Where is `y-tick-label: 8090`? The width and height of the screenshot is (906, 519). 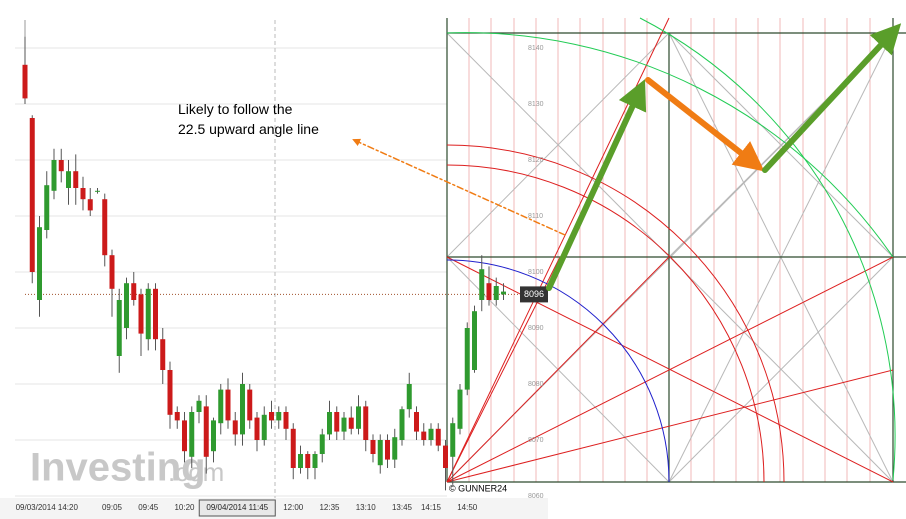 y-tick-label: 8090 is located at coordinates (536, 328).